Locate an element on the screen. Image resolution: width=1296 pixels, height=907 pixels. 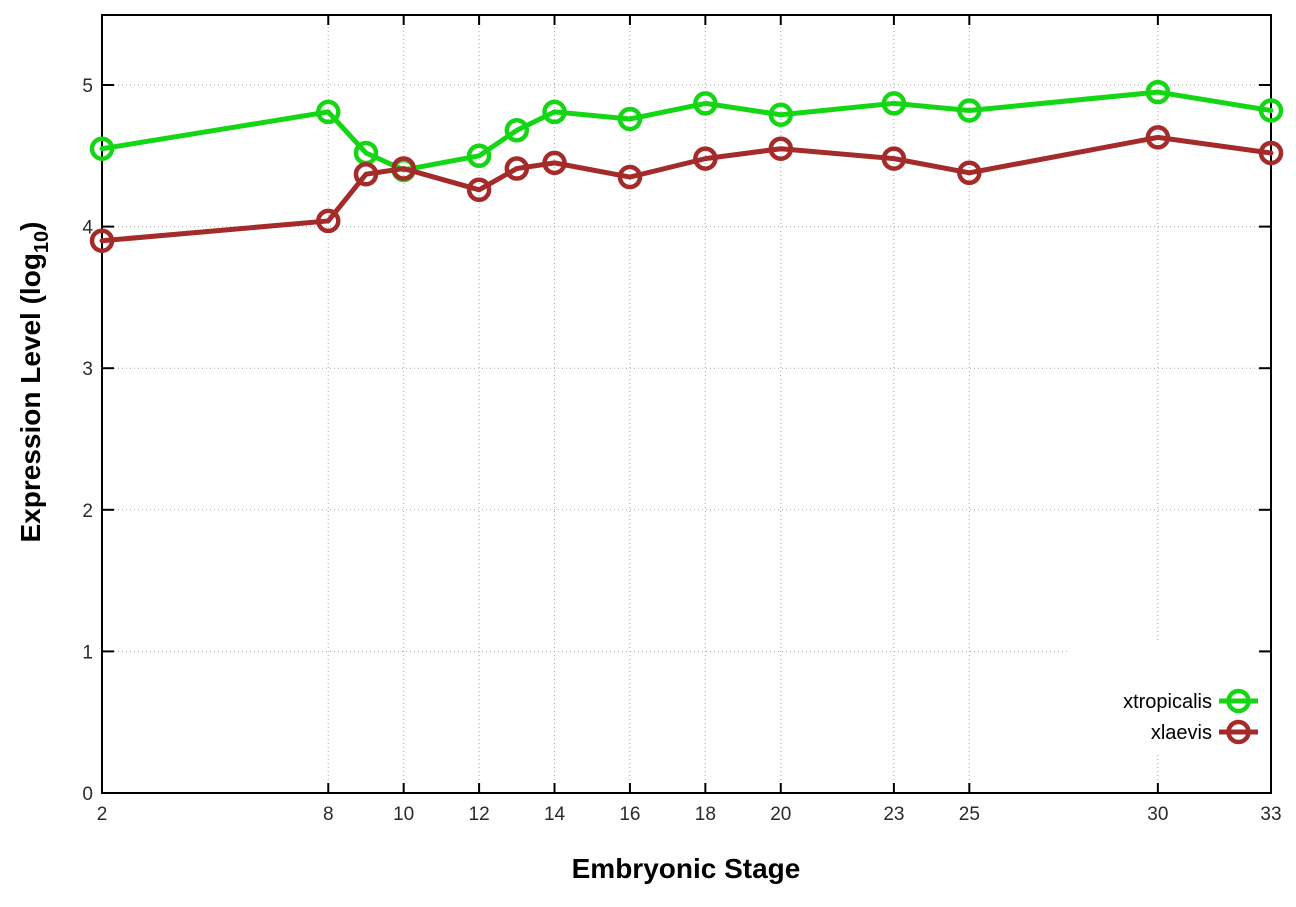
y-axis-title-main: Expression Level (log is located at coordinates (30, 397).